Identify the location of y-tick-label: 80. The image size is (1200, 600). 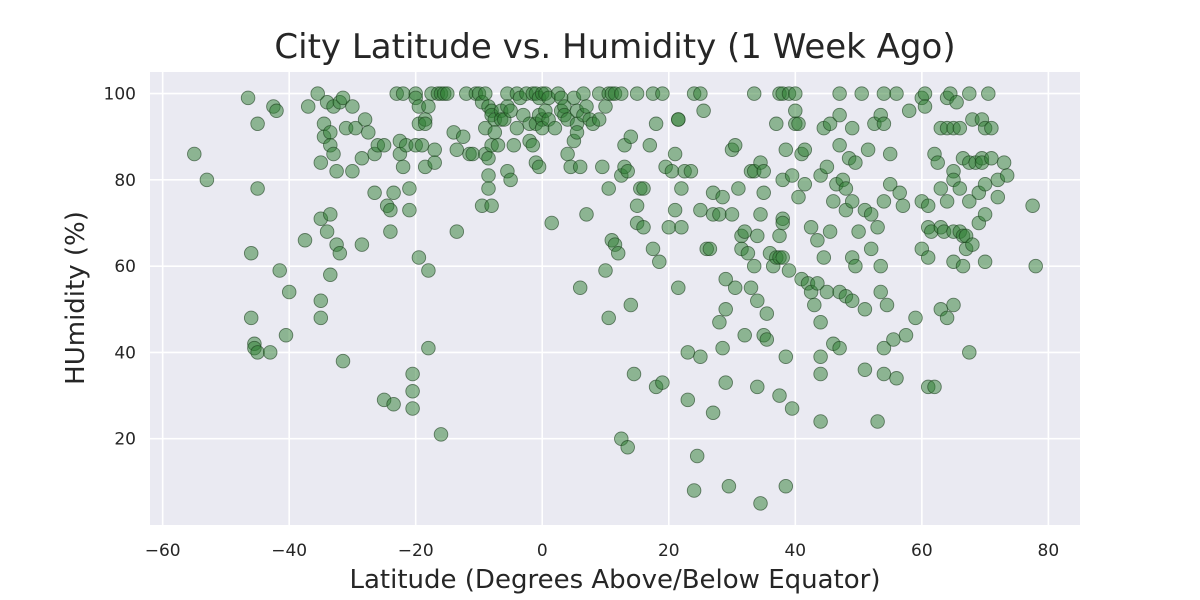
(125, 181).